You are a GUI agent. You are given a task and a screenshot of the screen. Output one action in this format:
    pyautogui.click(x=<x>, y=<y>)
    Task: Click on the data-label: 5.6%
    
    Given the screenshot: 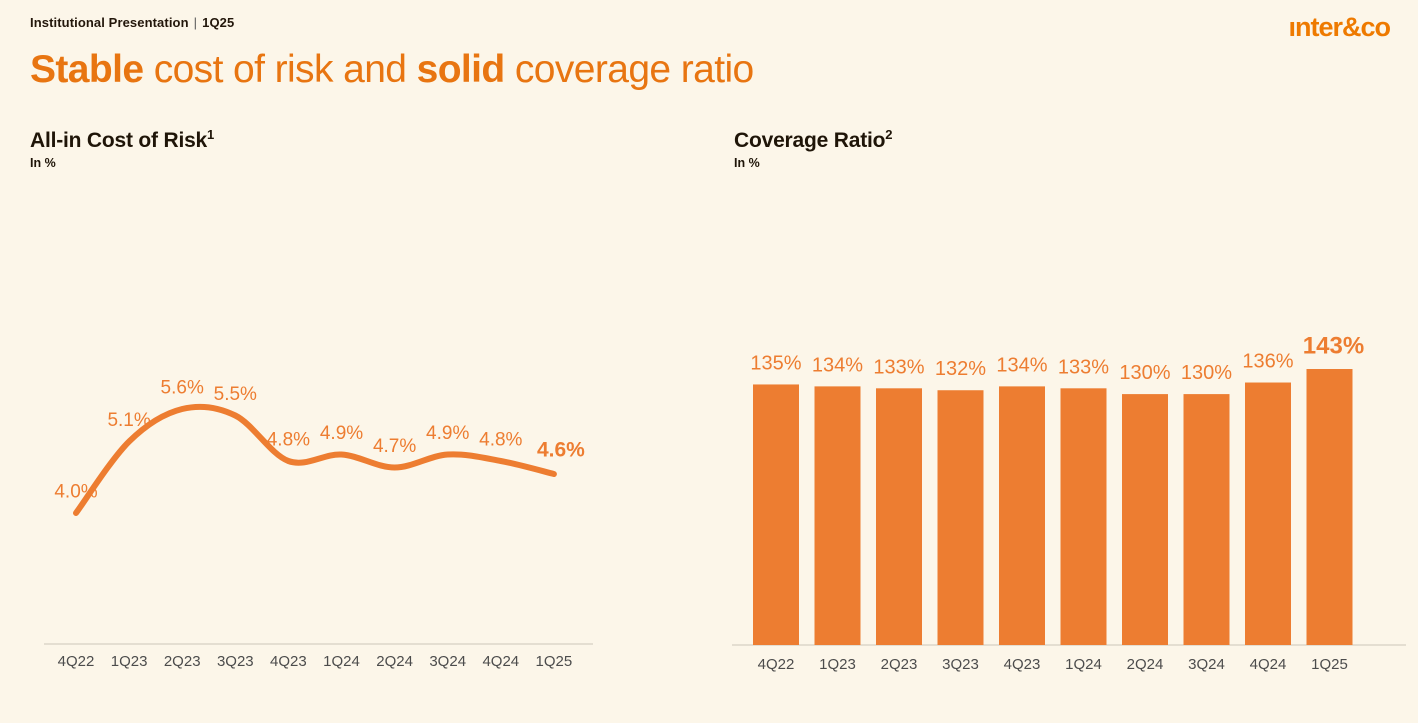 What is the action you would take?
    pyautogui.click(x=182, y=388)
    